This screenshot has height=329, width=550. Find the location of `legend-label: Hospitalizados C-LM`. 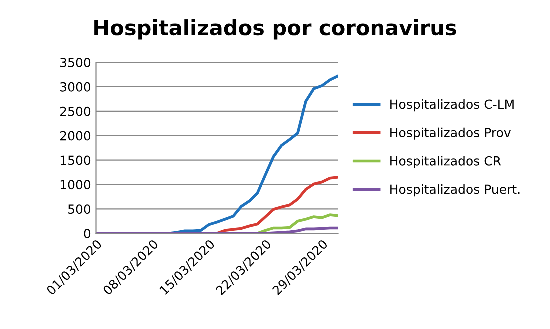

legend-label: Hospitalizados C-LM is located at coordinates (452, 105).